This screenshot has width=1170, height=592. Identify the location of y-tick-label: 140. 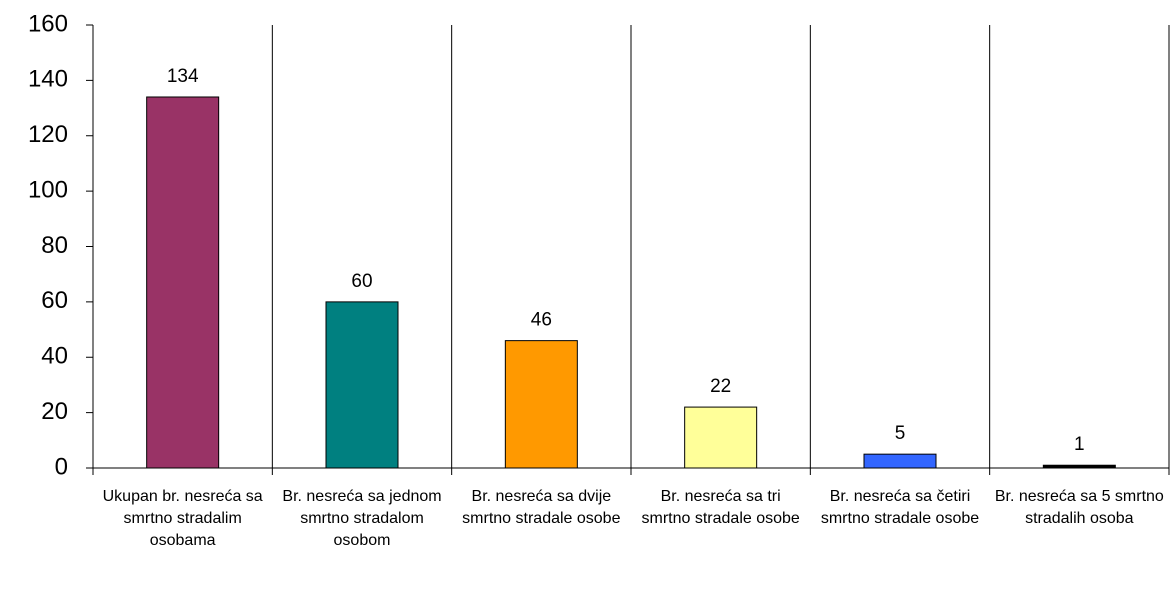
(48, 79).